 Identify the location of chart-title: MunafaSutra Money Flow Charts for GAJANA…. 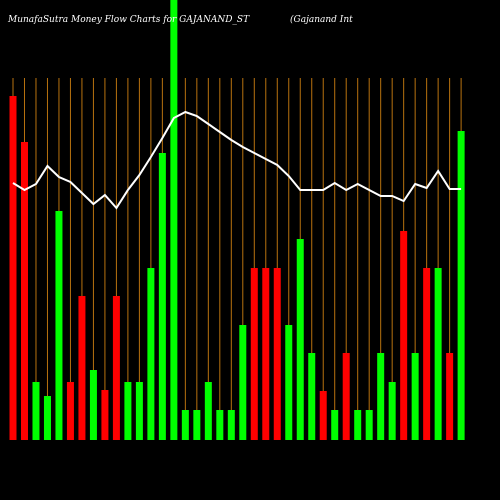
(128, 20).